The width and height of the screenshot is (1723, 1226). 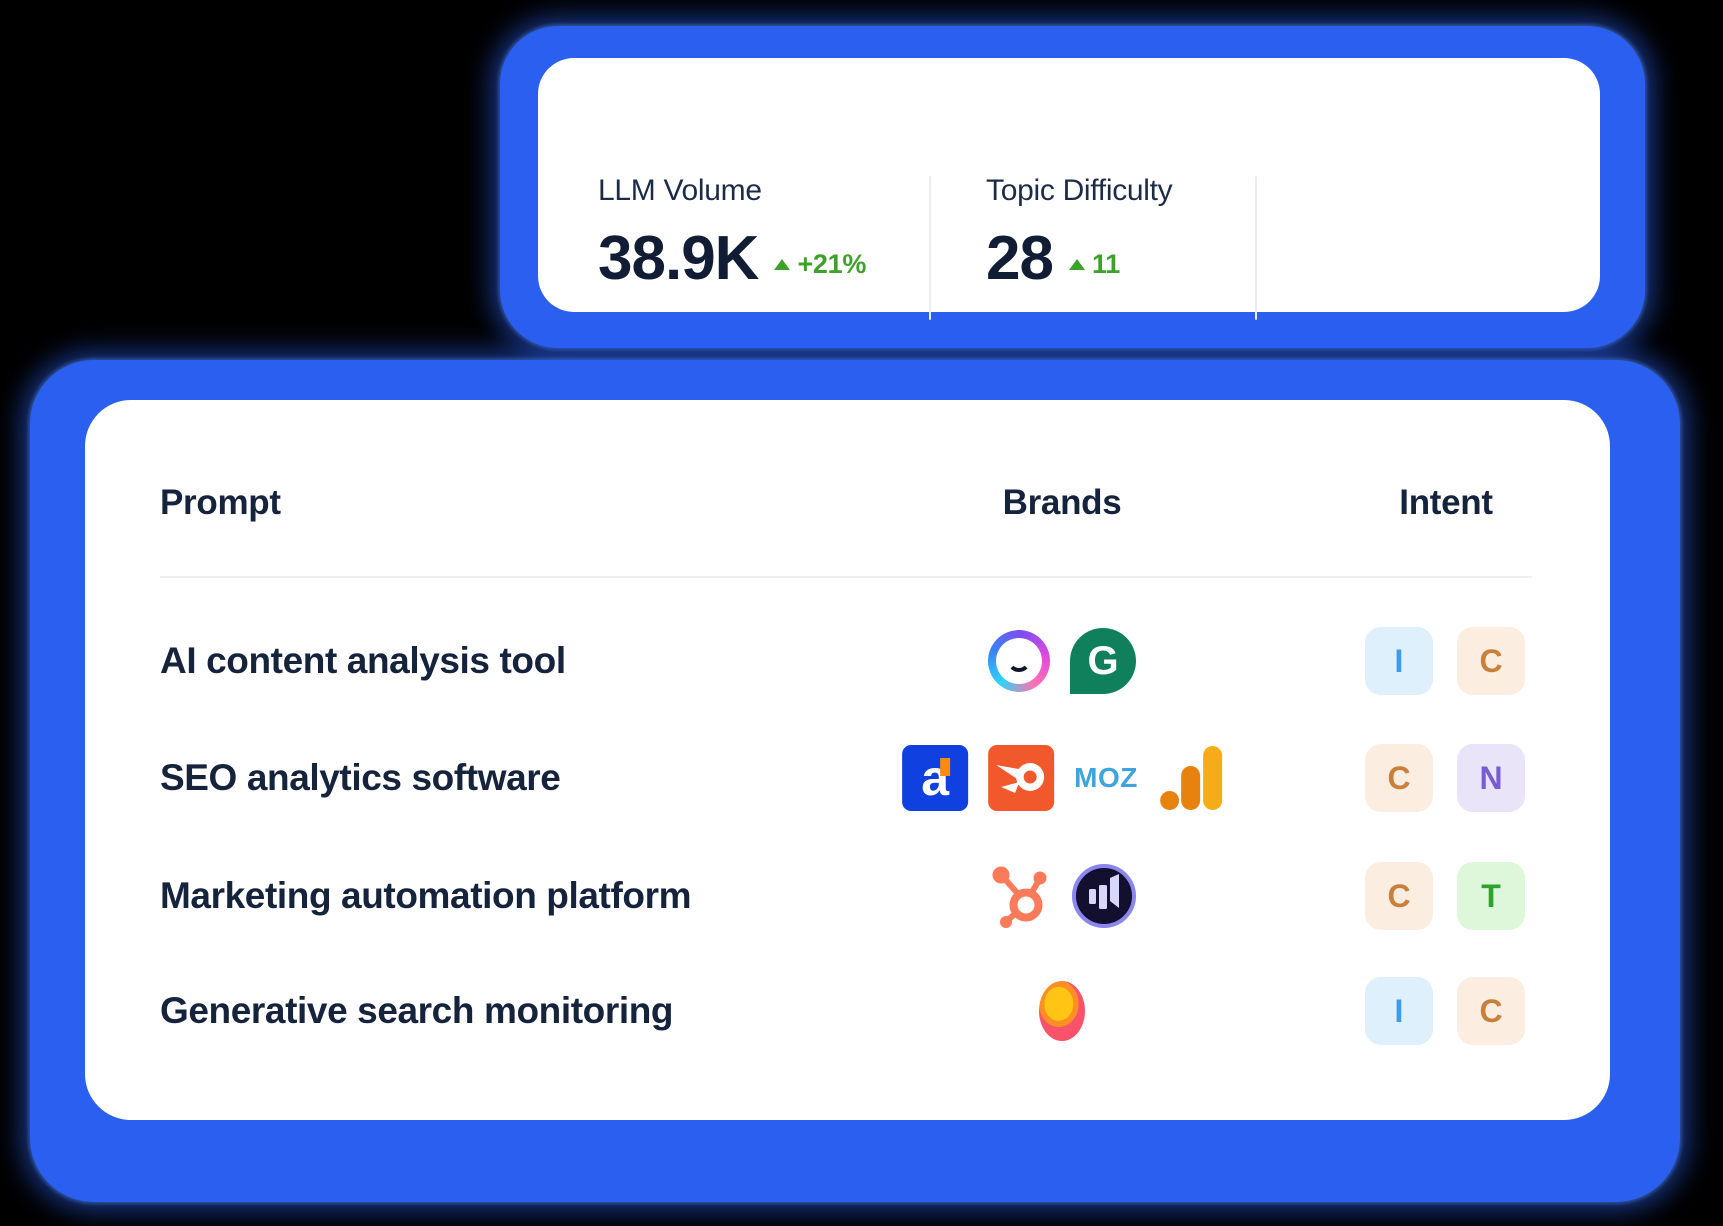 What do you see at coordinates (1445, 896) in the screenshot?
I see `intents-cell: C T` at bounding box center [1445, 896].